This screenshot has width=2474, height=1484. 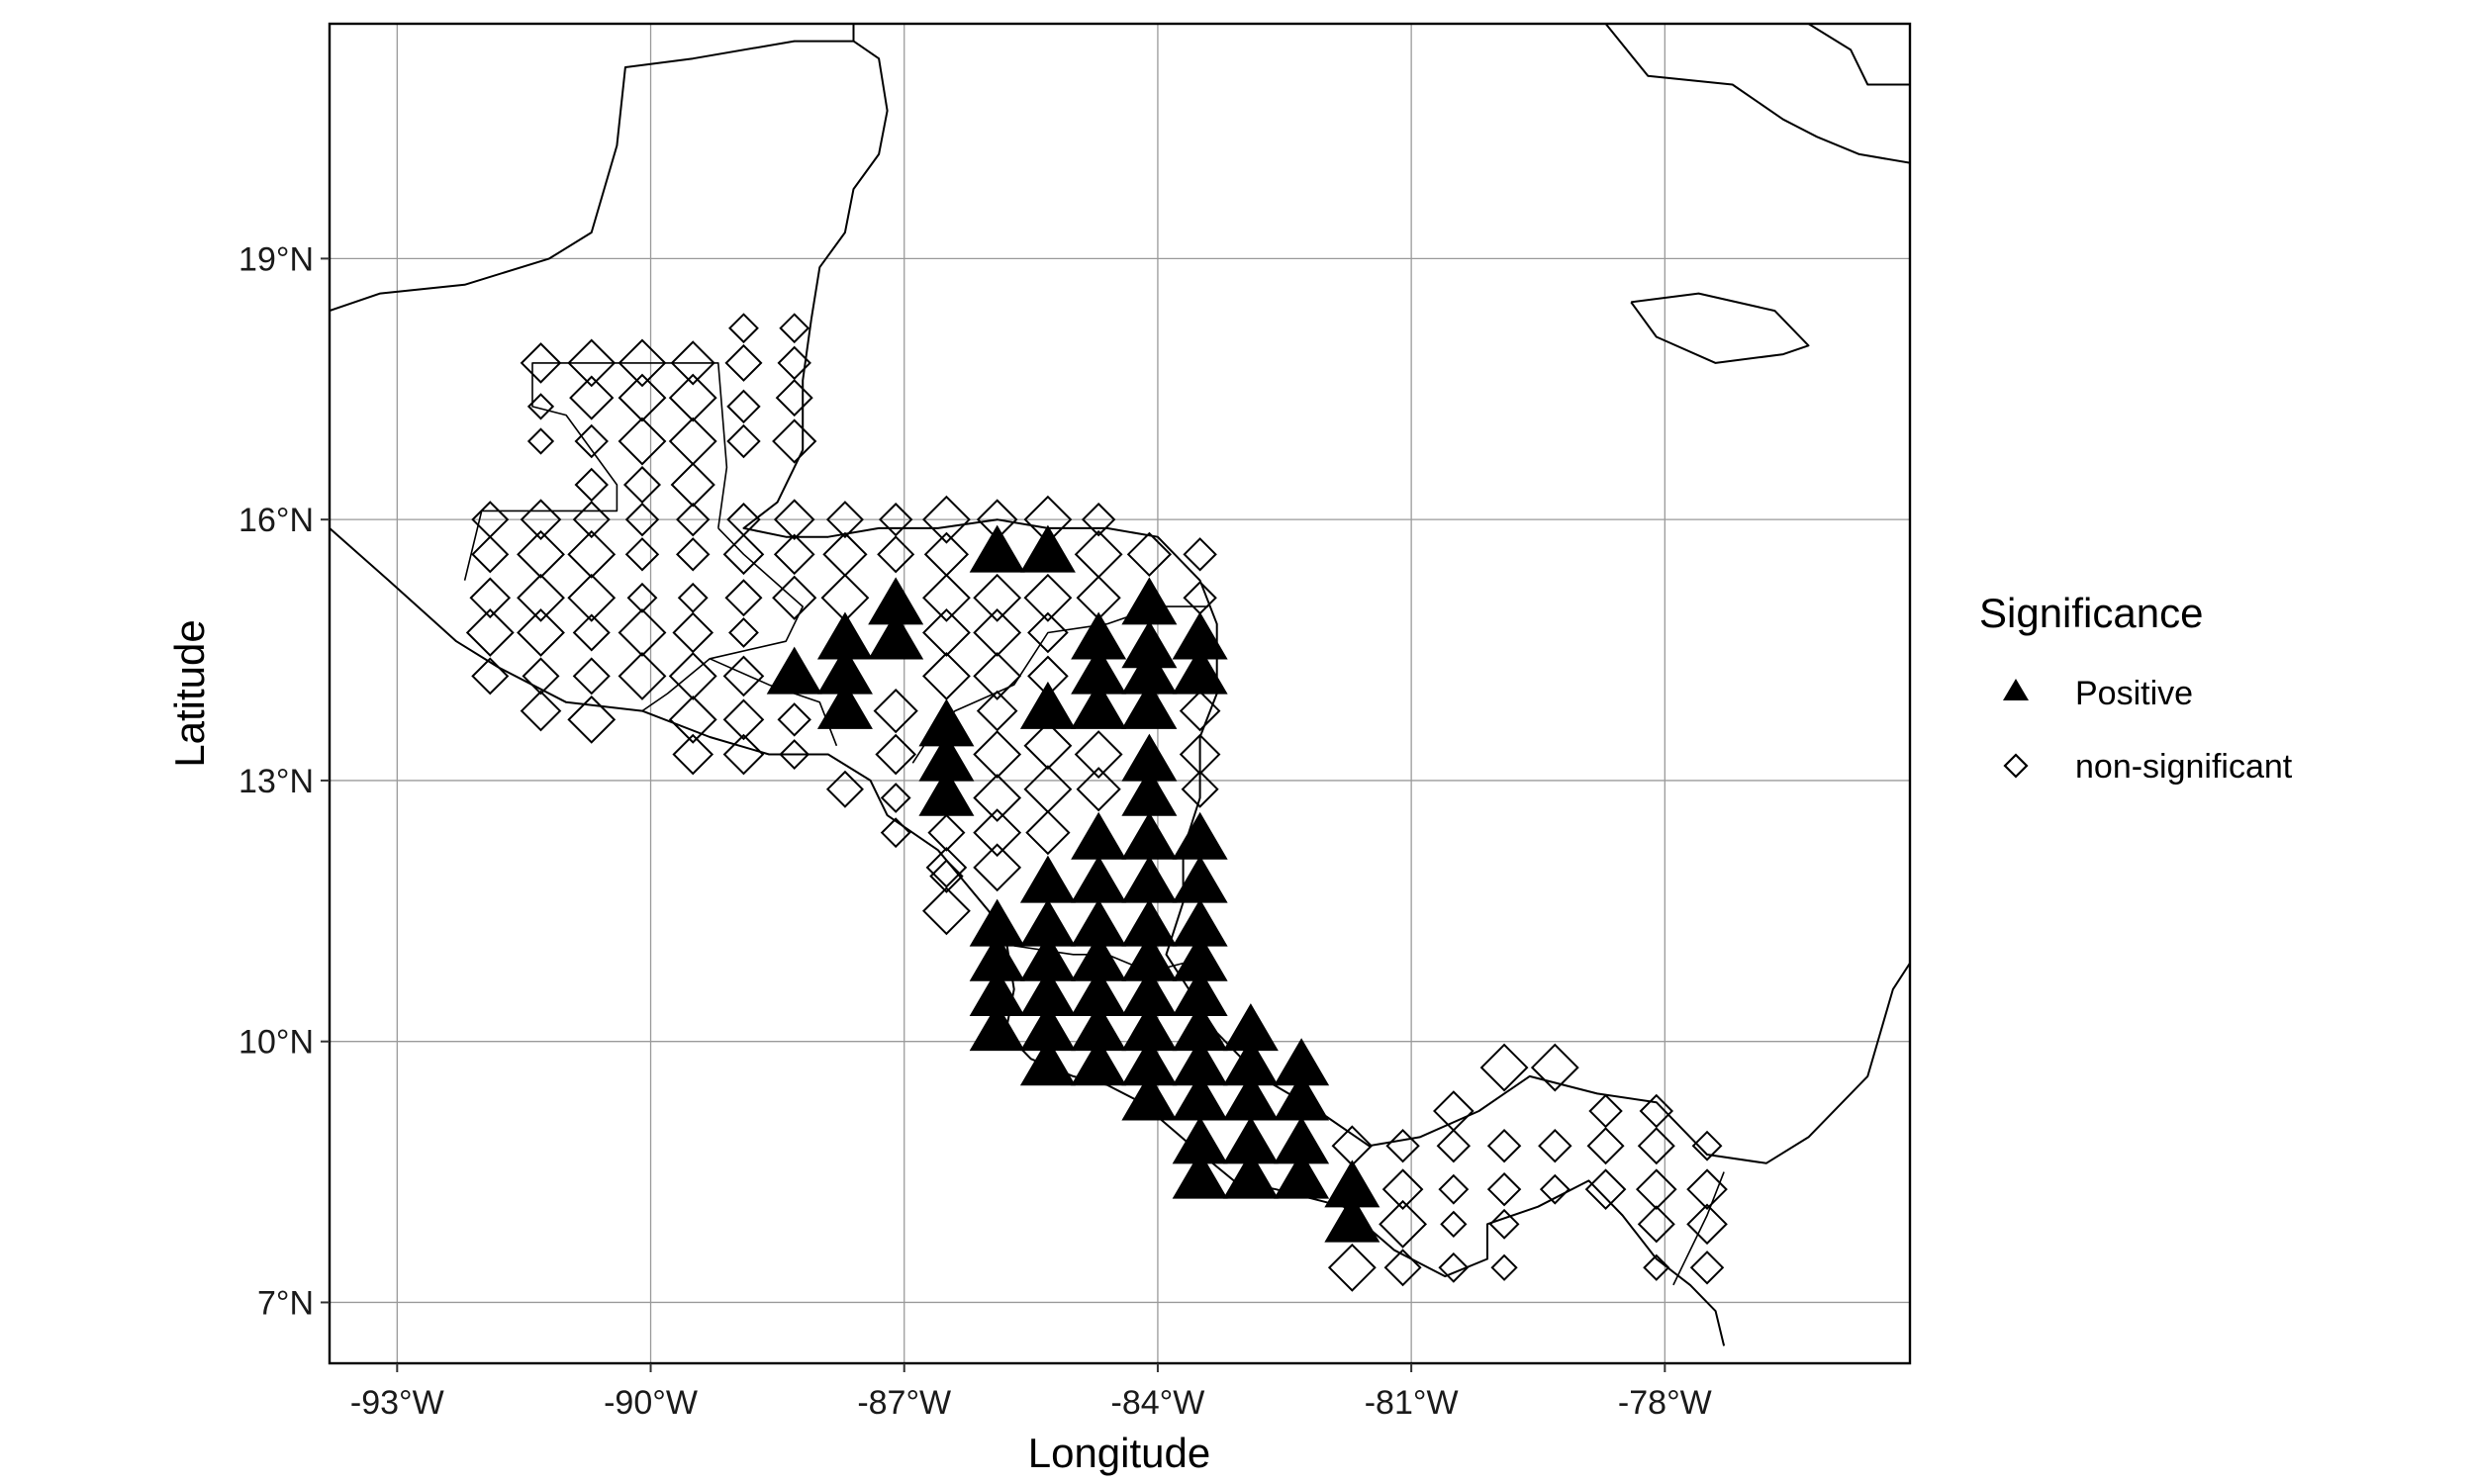 I want to click on legend-positive-triangle-icon, so click(x=2016, y=689).